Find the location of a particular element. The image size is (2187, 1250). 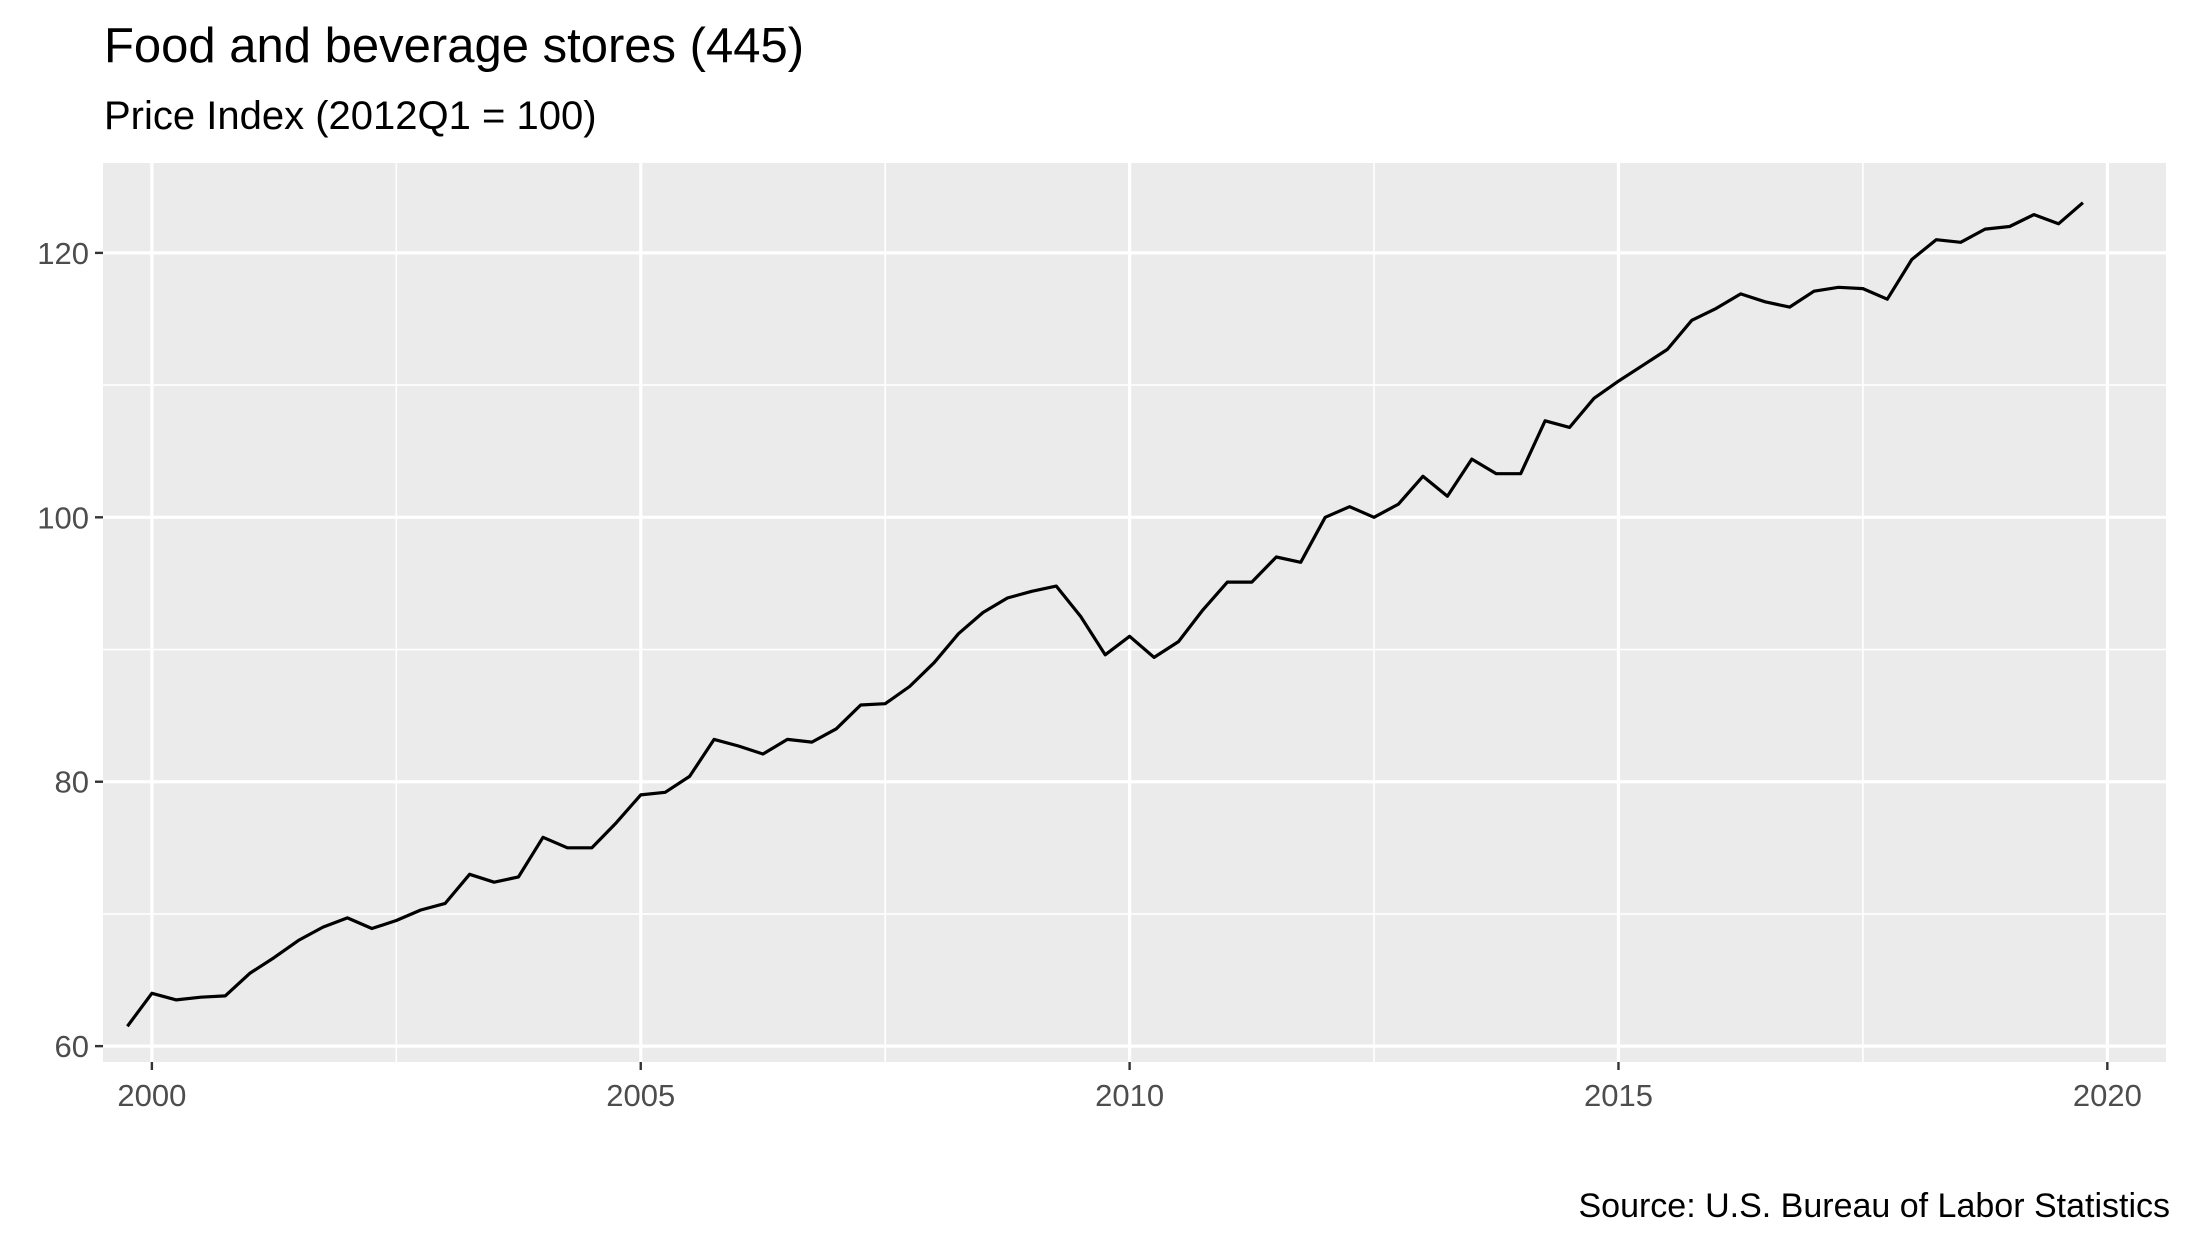

x-tick-label: 2015 is located at coordinates (1618, 1095).